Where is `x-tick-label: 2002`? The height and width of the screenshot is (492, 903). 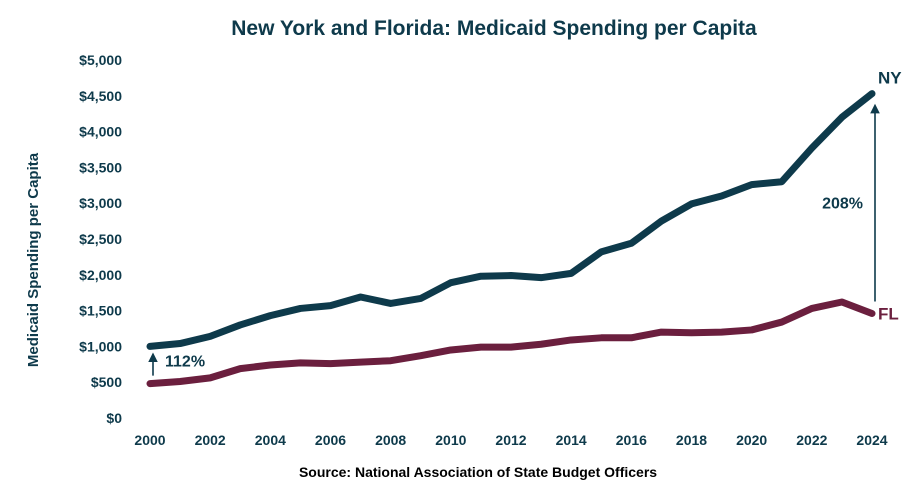
x-tick-label: 2002 is located at coordinates (210, 440).